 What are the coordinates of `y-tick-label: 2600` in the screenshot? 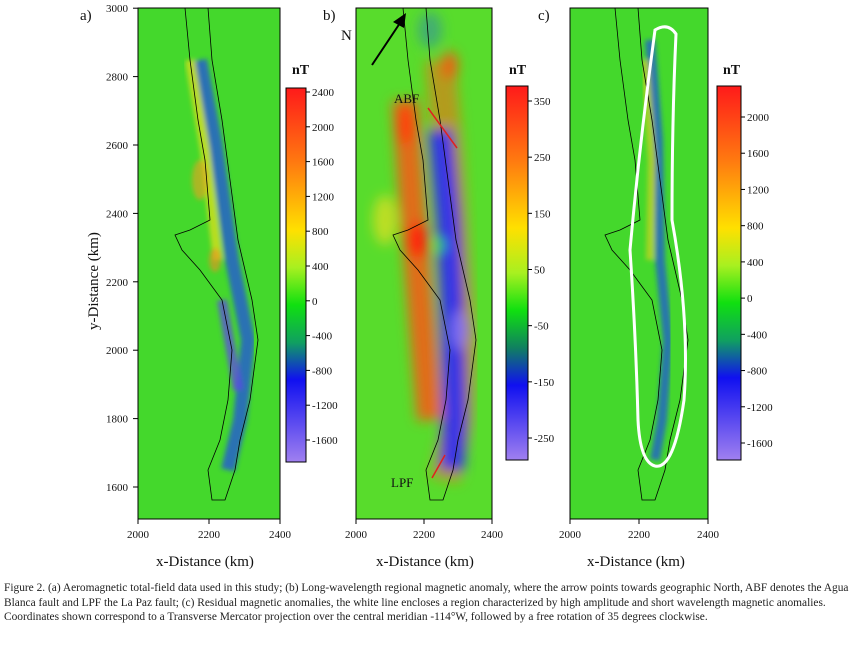 It's located at (117, 146).